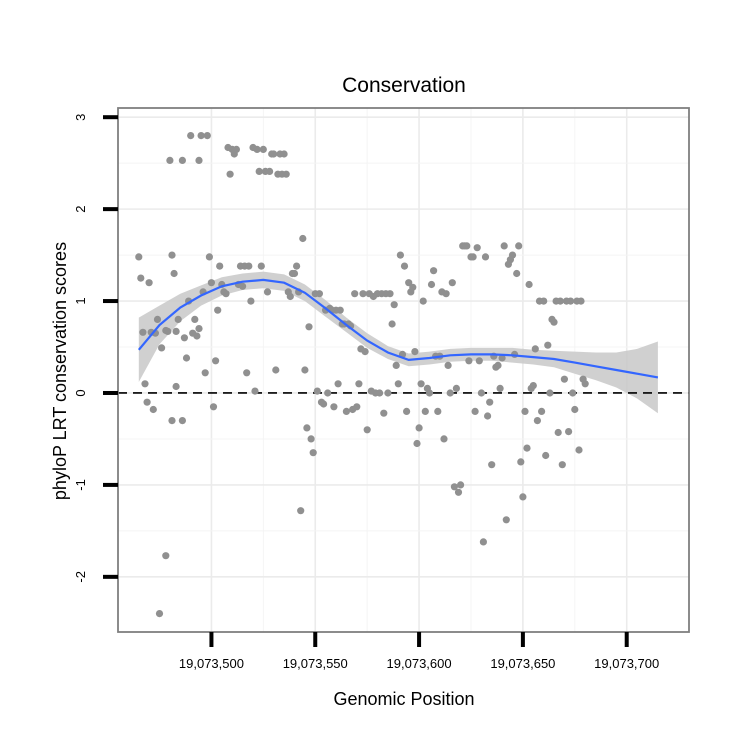 Image resolution: width=750 pixels, height=750 pixels. I want to click on y-tick-label: 2, so click(80, 209).